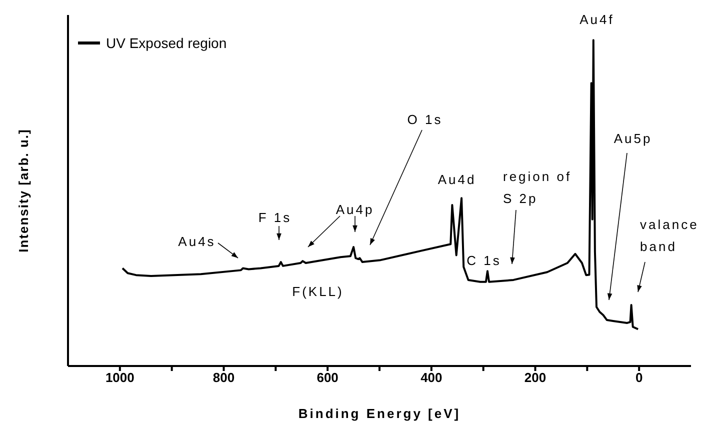  Describe the element at coordinates (431, 378) in the screenshot. I see `x-tick-label: 400` at that location.